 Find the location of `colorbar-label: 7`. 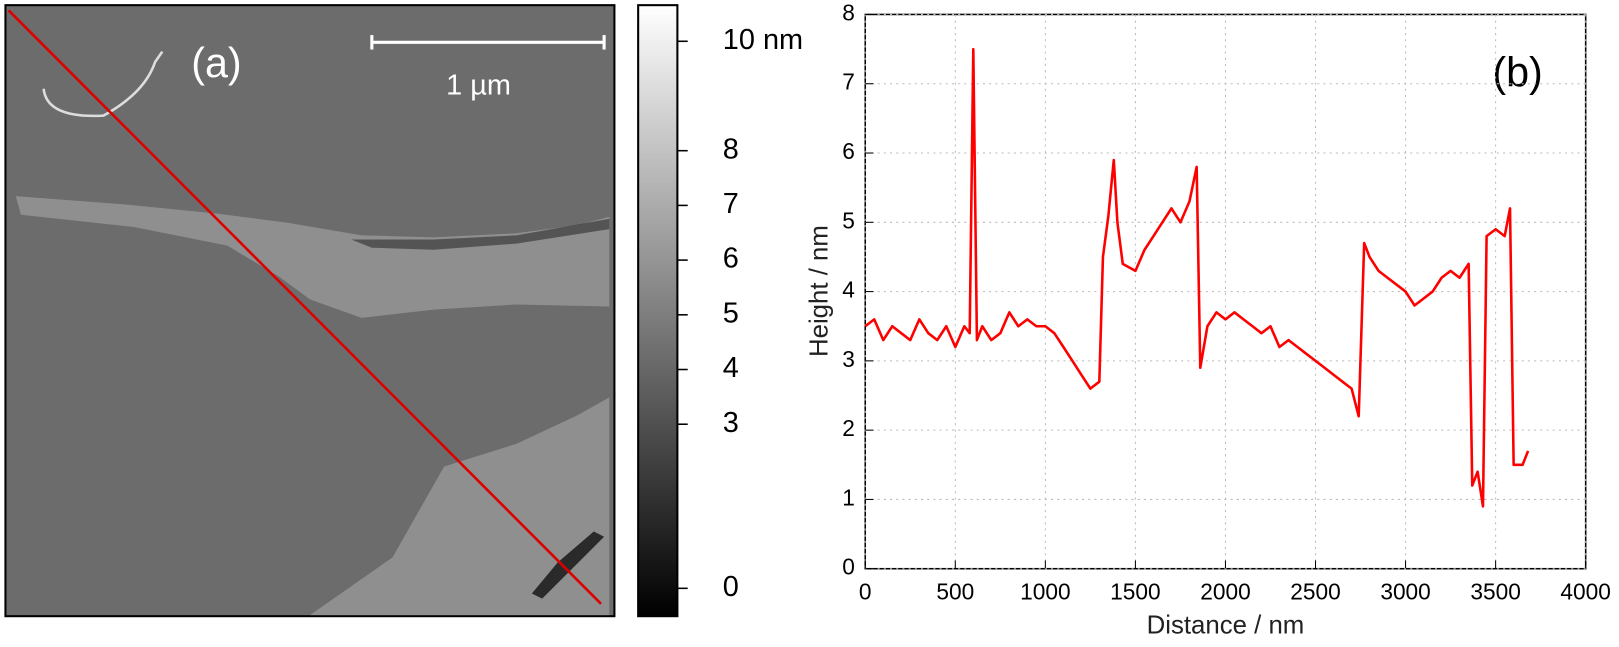

colorbar-label: 7 is located at coordinates (731, 204).